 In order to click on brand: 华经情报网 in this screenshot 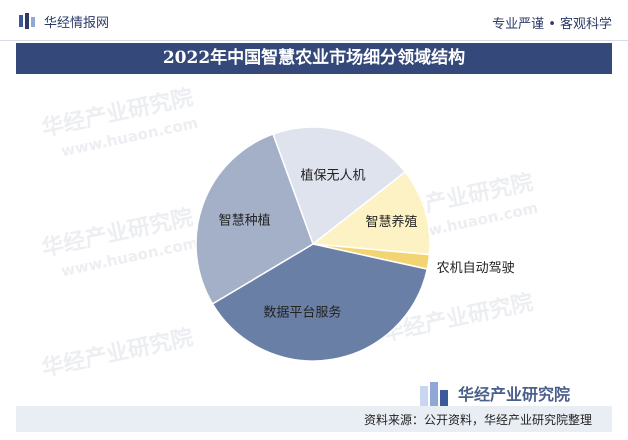, I will do `click(64, 21)`.